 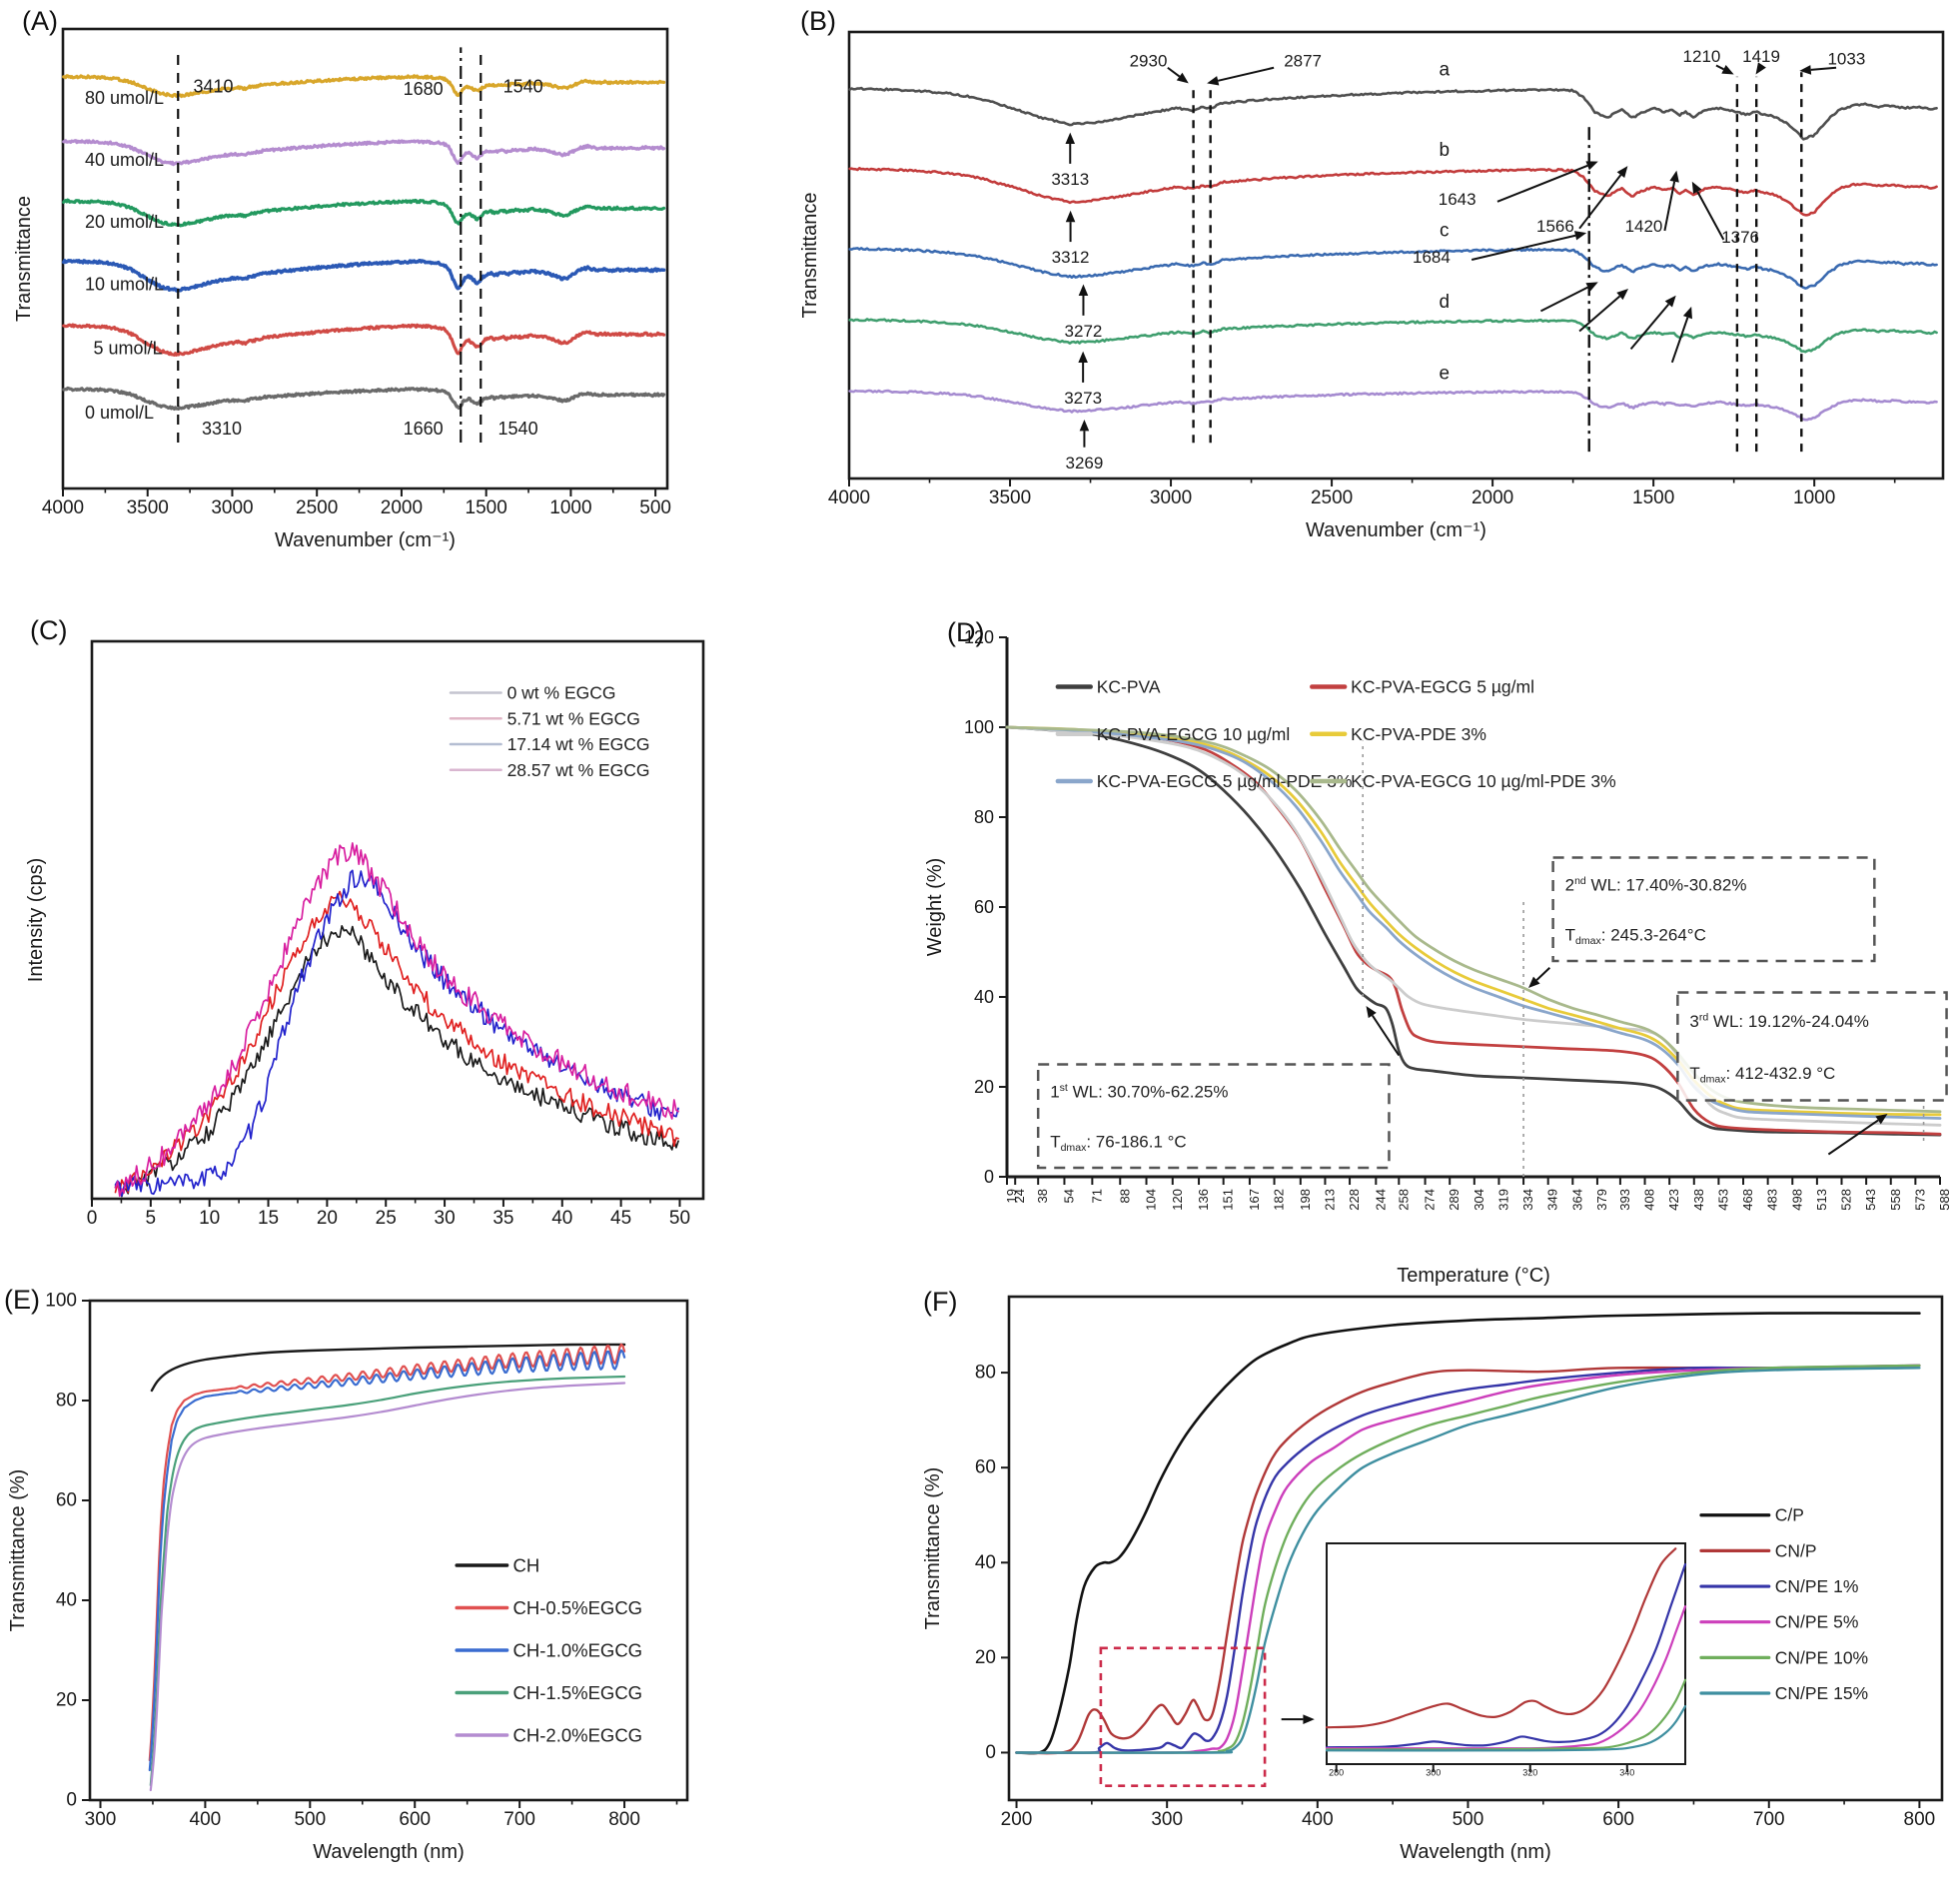 I want to click on svg-text: 340, so click(x=1626, y=1772).